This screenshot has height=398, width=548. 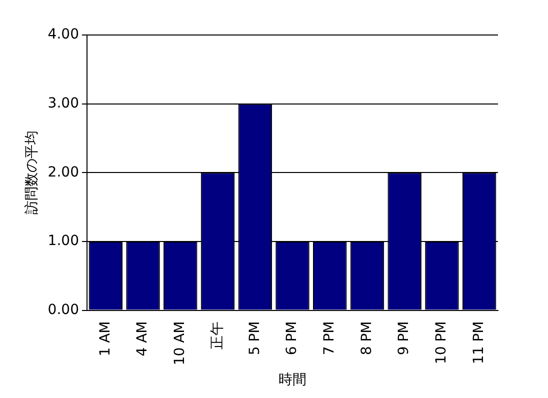 What do you see at coordinates (292, 380) in the screenshot?
I see `x-axis-title: 時間` at bounding box center [292, 380].